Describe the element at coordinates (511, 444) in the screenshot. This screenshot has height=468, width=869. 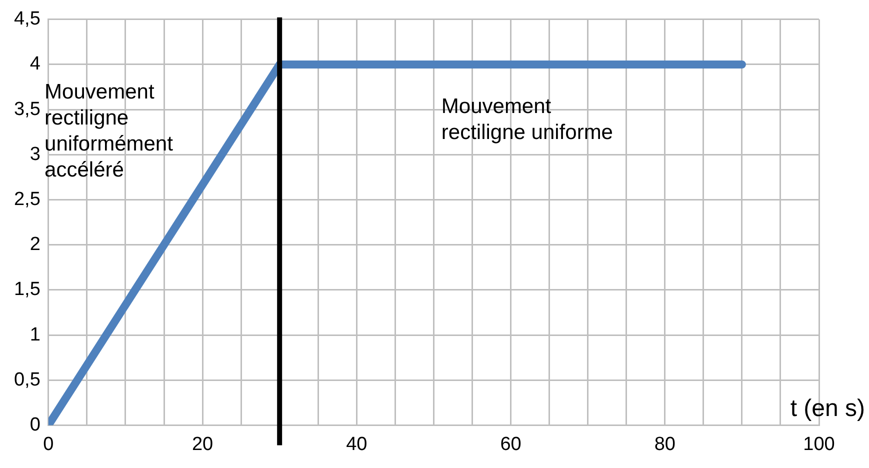
I see `x-tick-label: 60` at that location.